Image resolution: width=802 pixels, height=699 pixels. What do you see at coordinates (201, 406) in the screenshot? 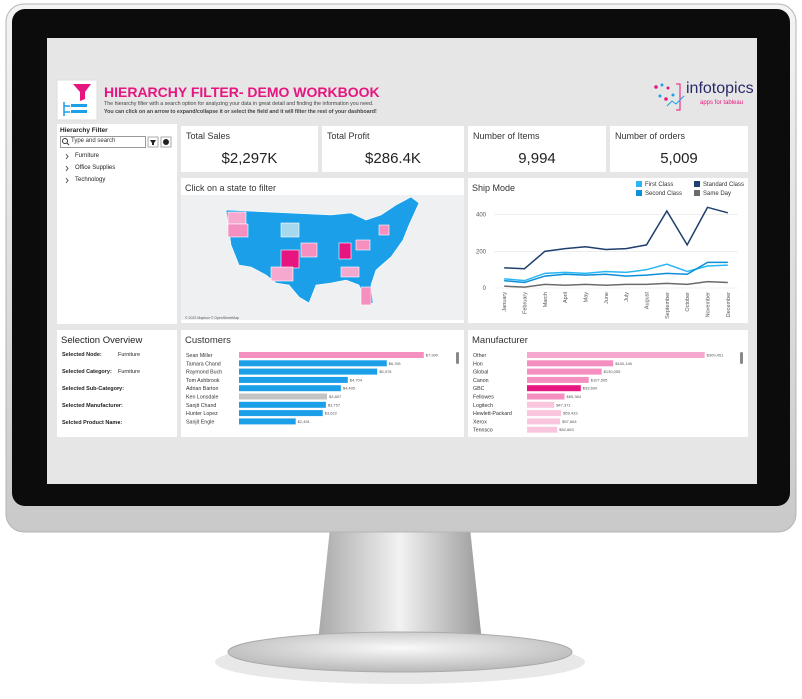
I see `bar-label: Sanjit Chand` at bounding box center [201, 406].